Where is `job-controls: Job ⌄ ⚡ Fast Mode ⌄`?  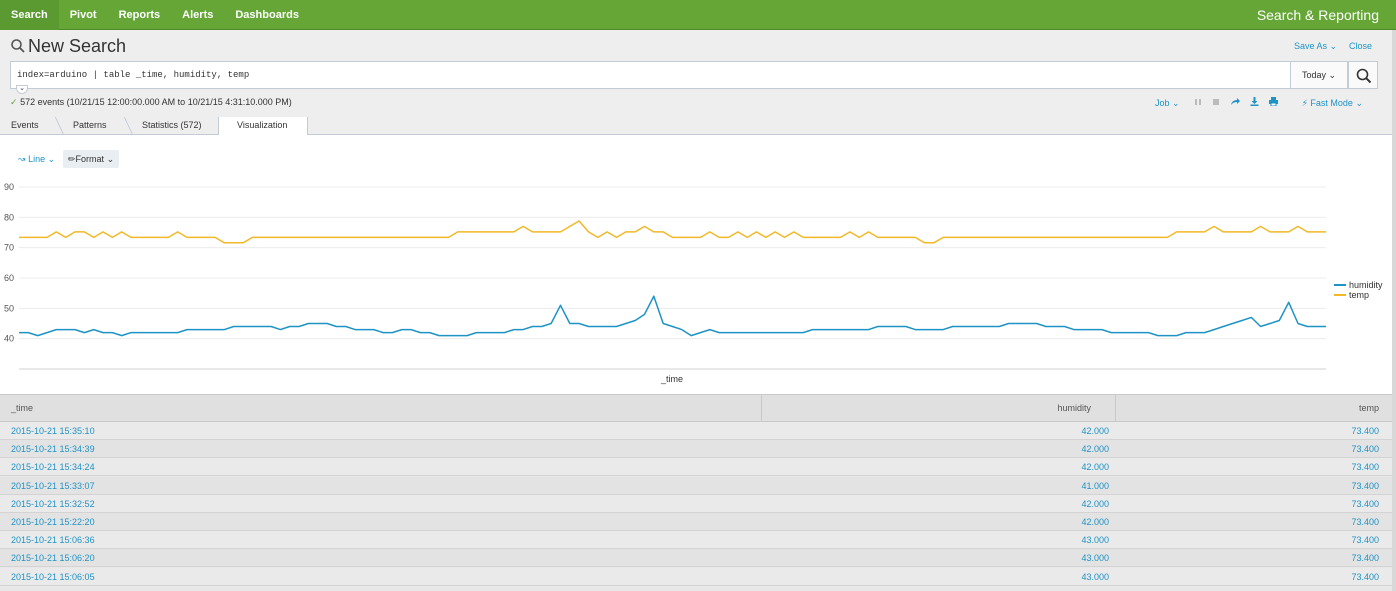
job-controls: Job ⌄ ⚡ Fast Mode ⌄ is located at coordinates (1259, 103).